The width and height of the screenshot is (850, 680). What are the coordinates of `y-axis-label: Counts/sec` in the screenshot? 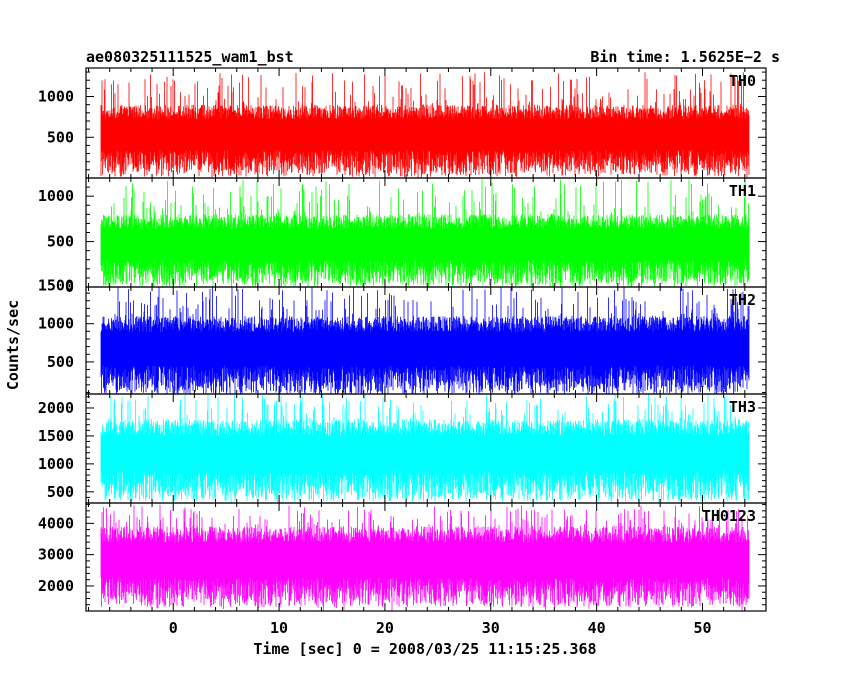 It's located at (13, 345).